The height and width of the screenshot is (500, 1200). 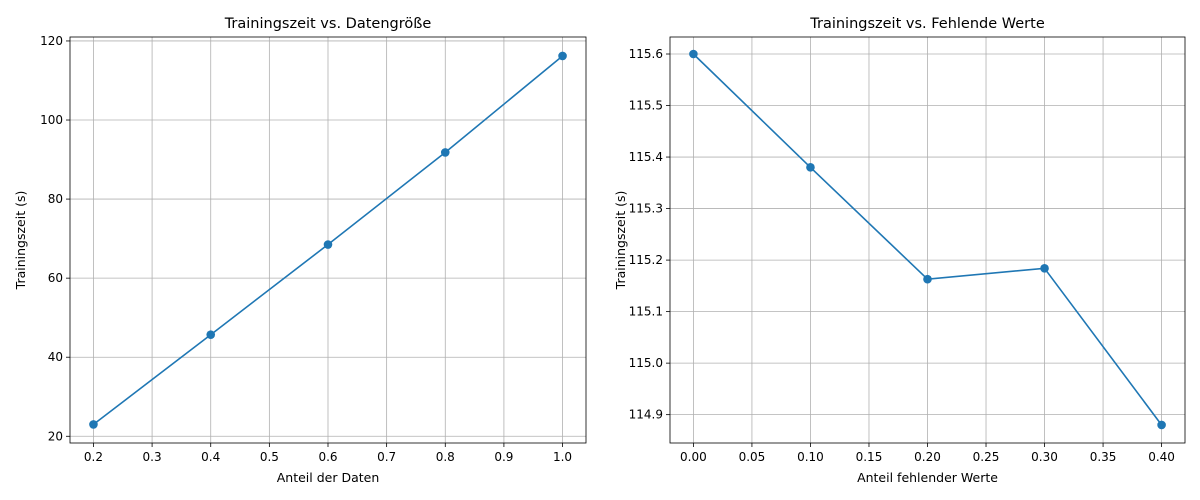 What do you see at coordinates (269, 457) in the screenshot?
I see `x-tick-label: 0.5` at bounding box center [269, 457].